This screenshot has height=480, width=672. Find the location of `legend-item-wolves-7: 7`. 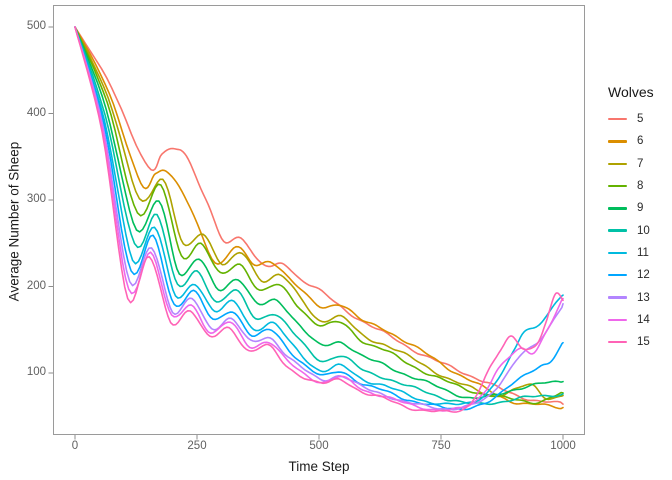

legend-item-wolves-7: 7 is located at coordinates (637, 164).